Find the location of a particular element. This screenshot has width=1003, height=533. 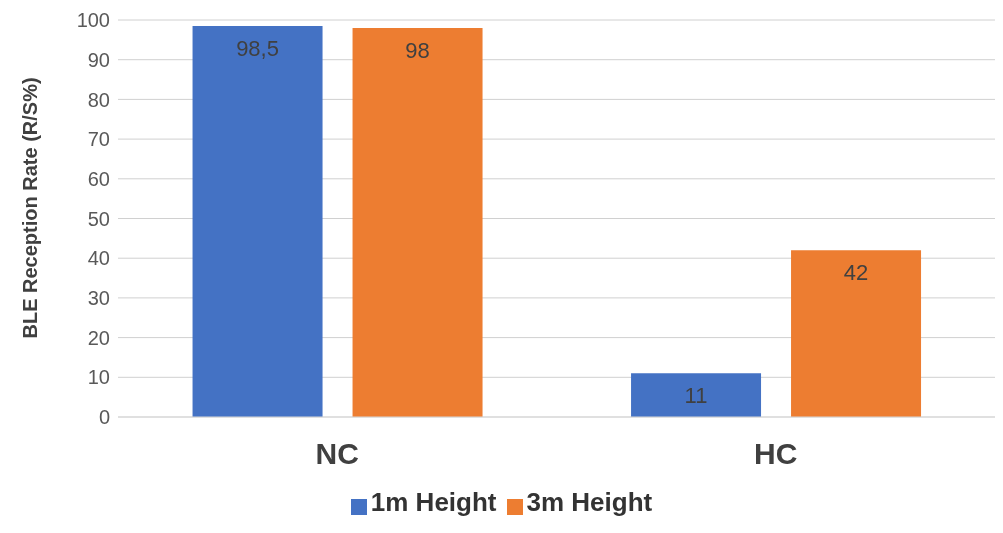

y-tick-label: 100 is located at coordinates (93, 20).